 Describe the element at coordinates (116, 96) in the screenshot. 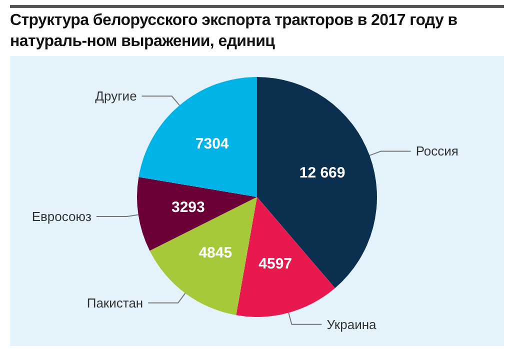

I see `slice-label: Другие` at that location.